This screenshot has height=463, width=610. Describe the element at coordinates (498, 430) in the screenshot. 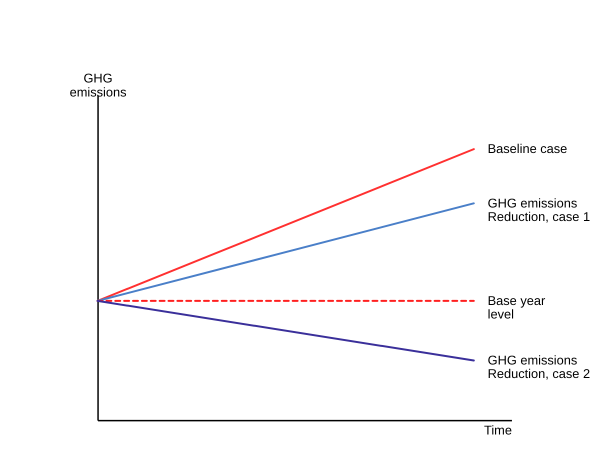

I see `x-axis-title: Time` at that location.